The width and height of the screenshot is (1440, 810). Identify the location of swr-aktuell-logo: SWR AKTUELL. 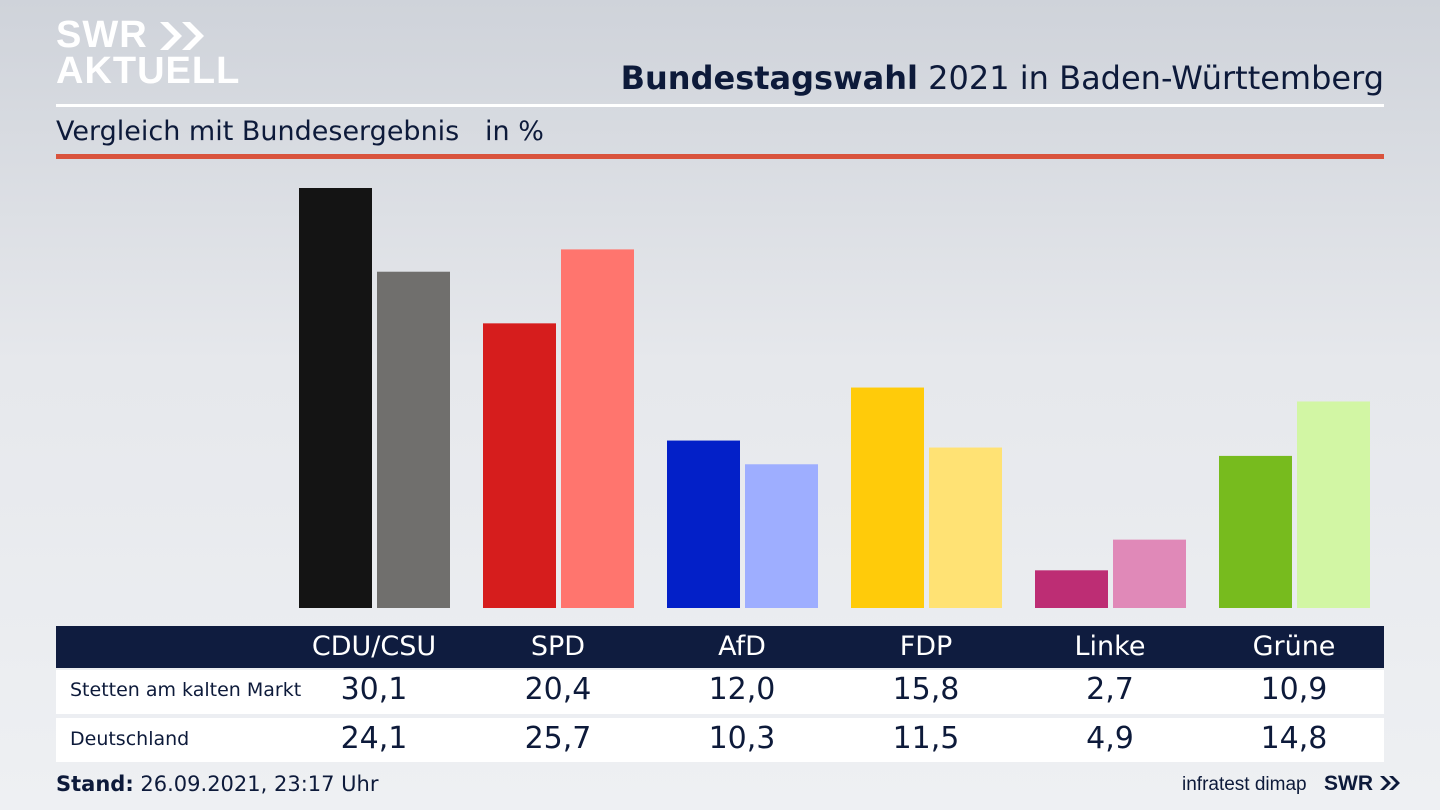
(156, 54).